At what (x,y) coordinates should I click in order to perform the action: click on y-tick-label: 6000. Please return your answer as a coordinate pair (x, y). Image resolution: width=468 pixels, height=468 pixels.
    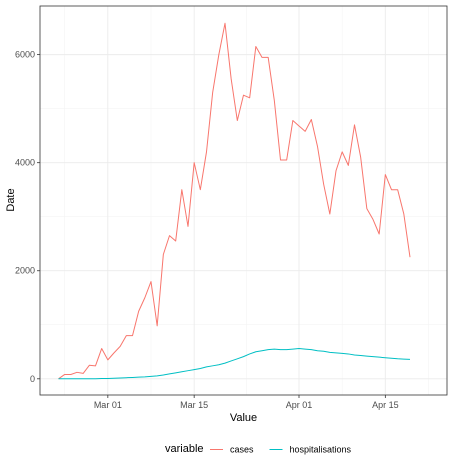
    Looking at the image, I should click on (25, 55).